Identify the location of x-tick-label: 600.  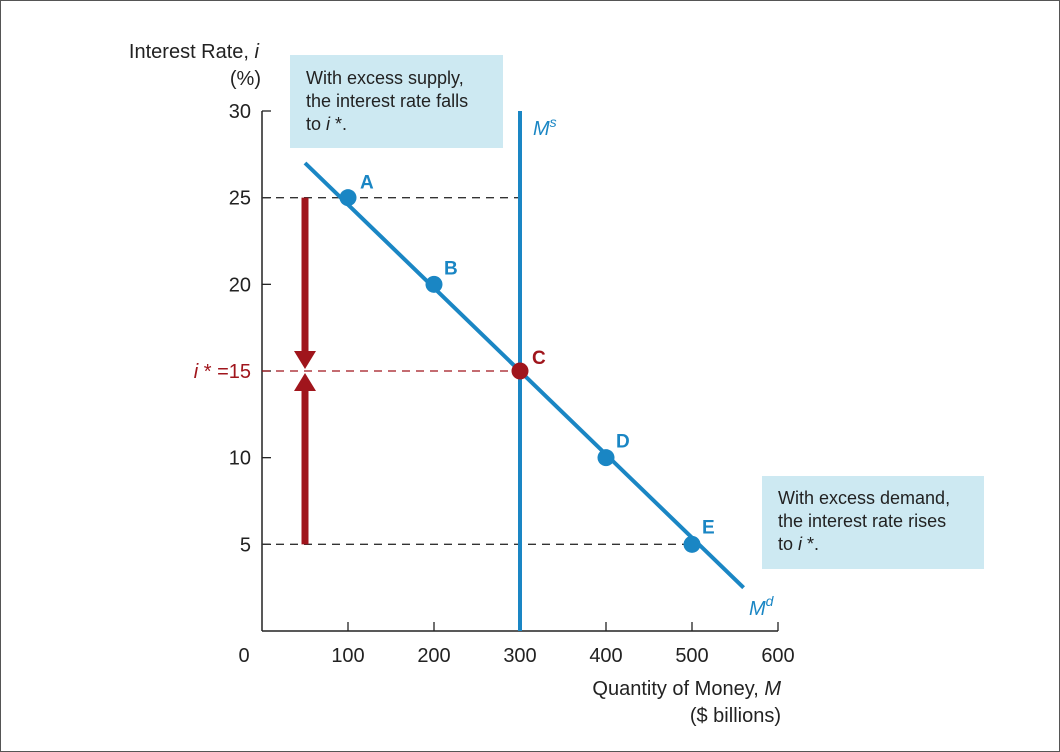
(777, 656).